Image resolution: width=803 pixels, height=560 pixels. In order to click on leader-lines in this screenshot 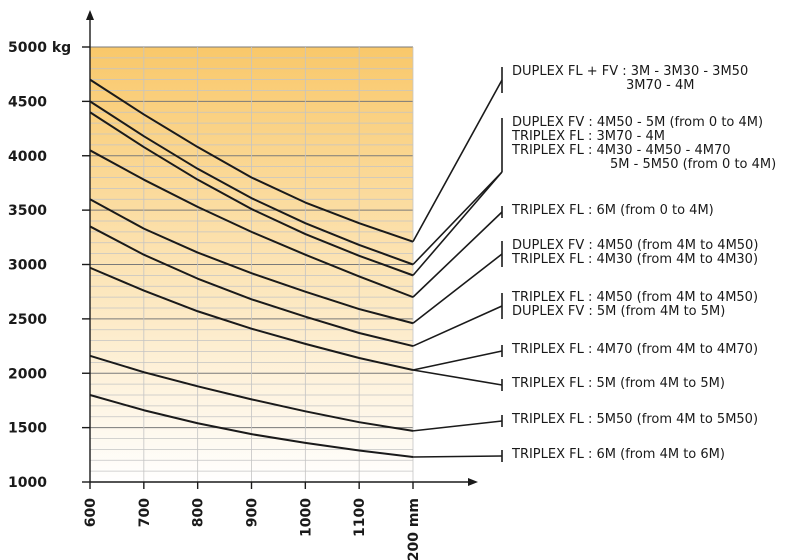, I will do `click(457, 264)`.